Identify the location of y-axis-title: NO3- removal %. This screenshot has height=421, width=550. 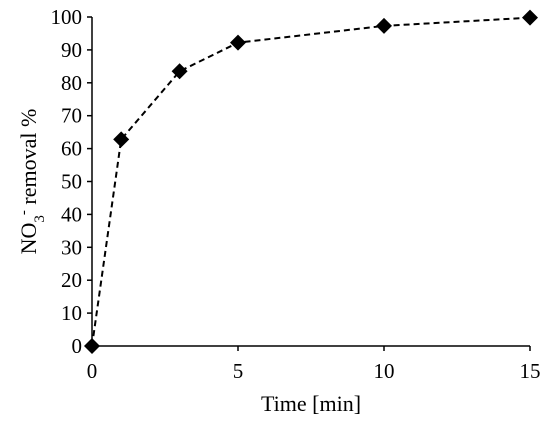
(32, 182).